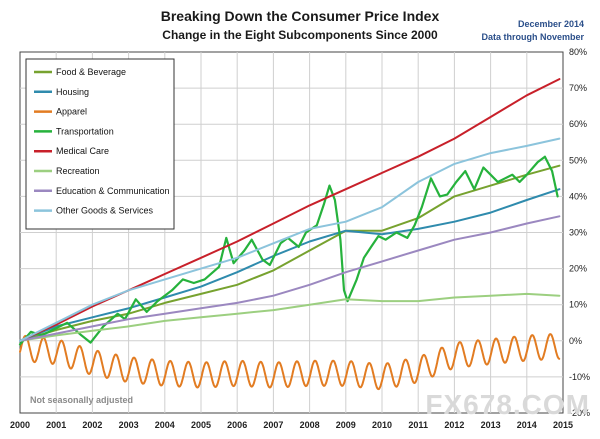 The height and width of the screenshot is (439, 600). Describe the element at coordinates (105, 211) in the screenshot. I see `legend-label: Other Goods & Services` at that location.